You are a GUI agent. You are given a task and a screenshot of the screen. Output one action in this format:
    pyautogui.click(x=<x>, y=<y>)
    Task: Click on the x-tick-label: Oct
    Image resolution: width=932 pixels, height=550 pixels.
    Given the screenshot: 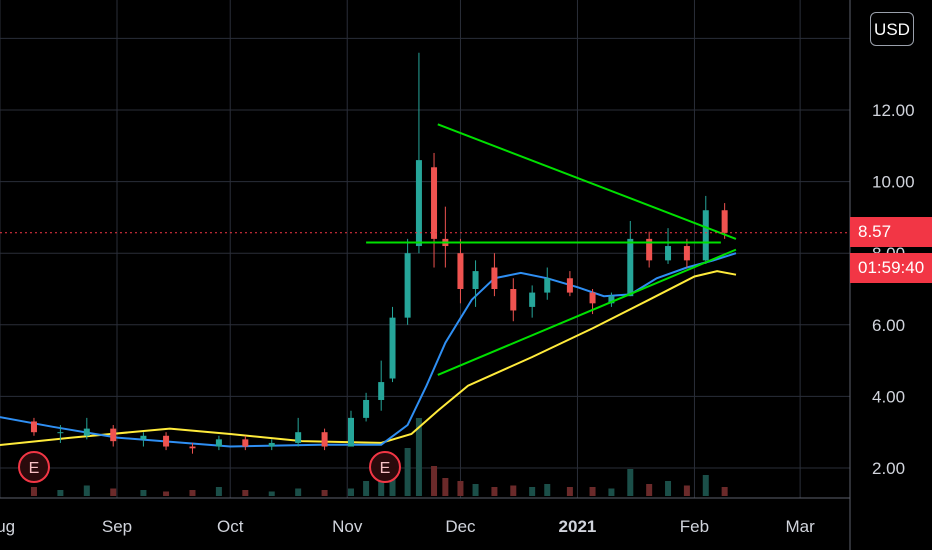 What is the action you would take?
    pyautogui.click(x=230, y=526)
    